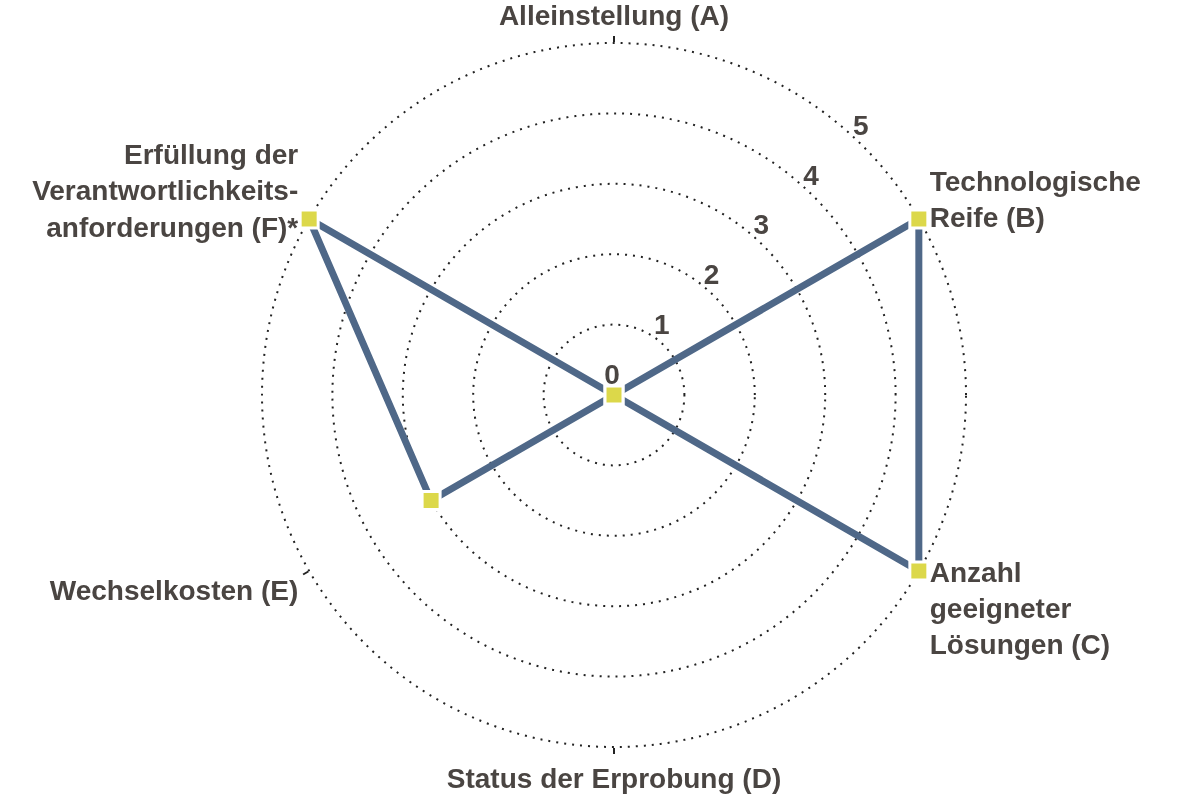  Describe the element at coordinates (614, 15) in the screenshot. I see `spoke-label: Alleinstellung (A)` at that location.